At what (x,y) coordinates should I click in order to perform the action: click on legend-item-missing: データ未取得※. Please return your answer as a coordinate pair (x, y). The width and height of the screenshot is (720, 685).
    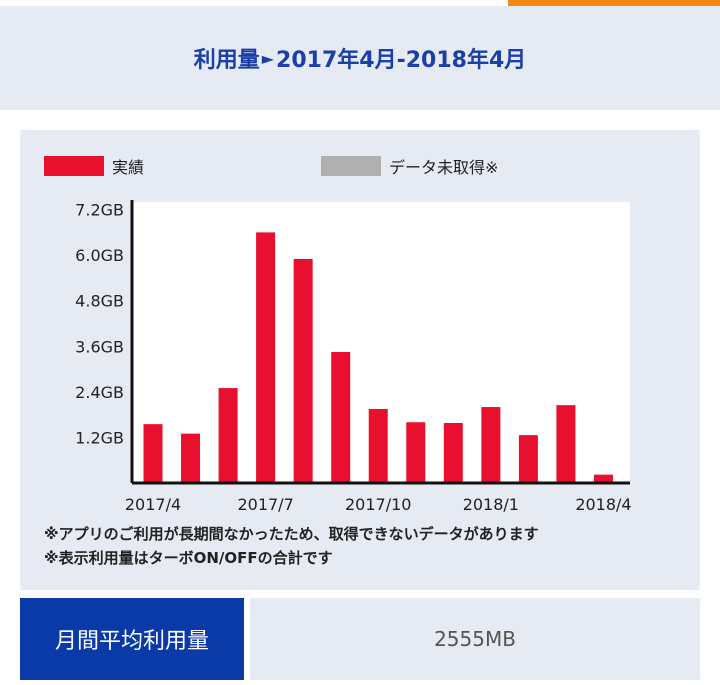
    Looking at the image, I should click on (409, 166).